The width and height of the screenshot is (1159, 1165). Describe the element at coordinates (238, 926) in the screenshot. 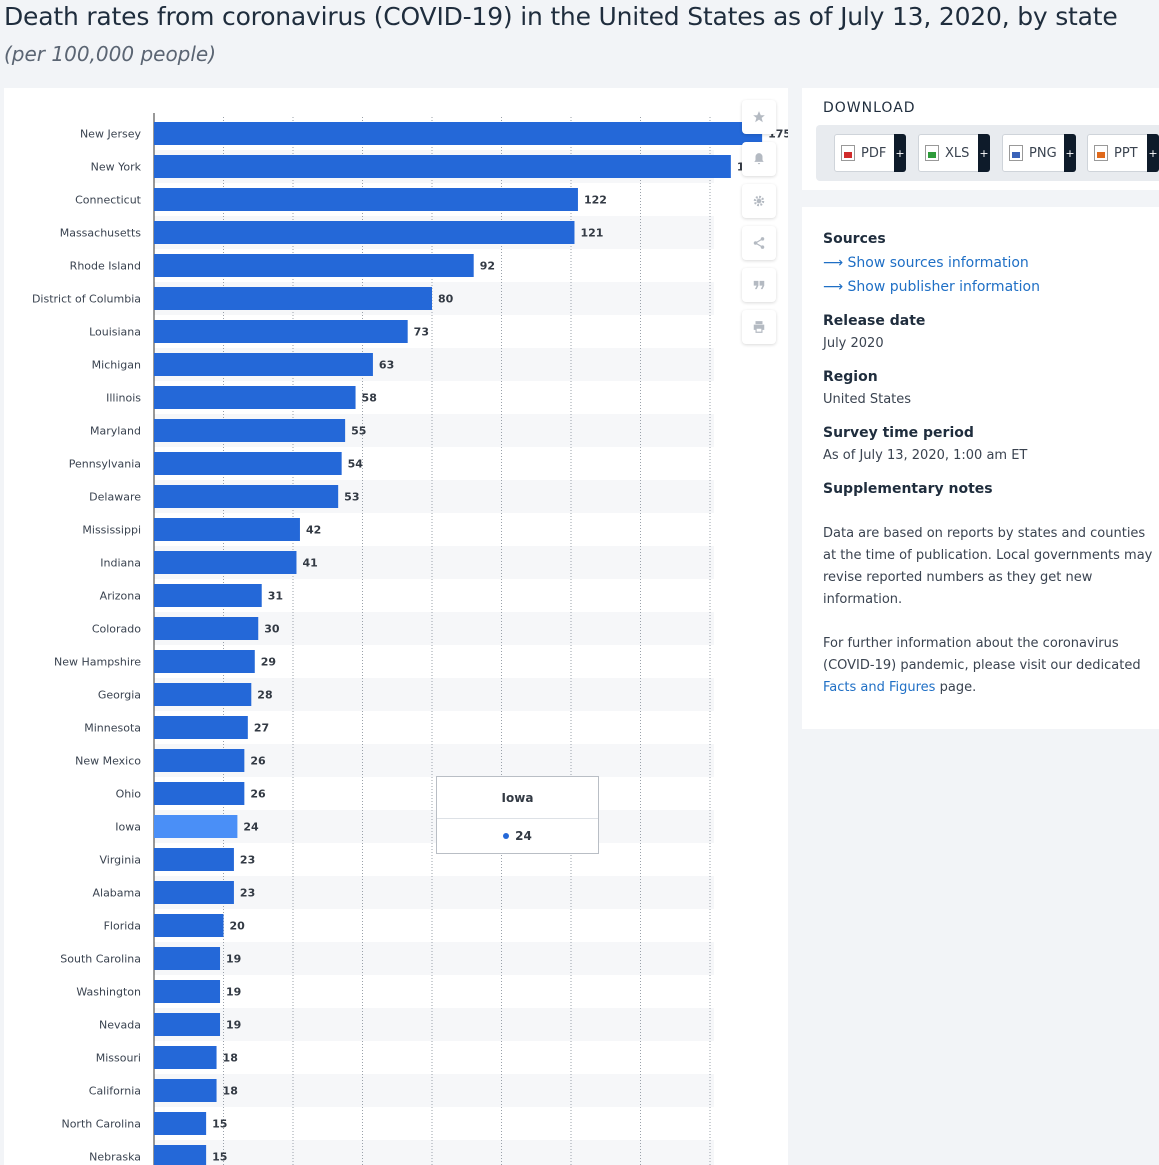

I see `data-label: 20` at that location.